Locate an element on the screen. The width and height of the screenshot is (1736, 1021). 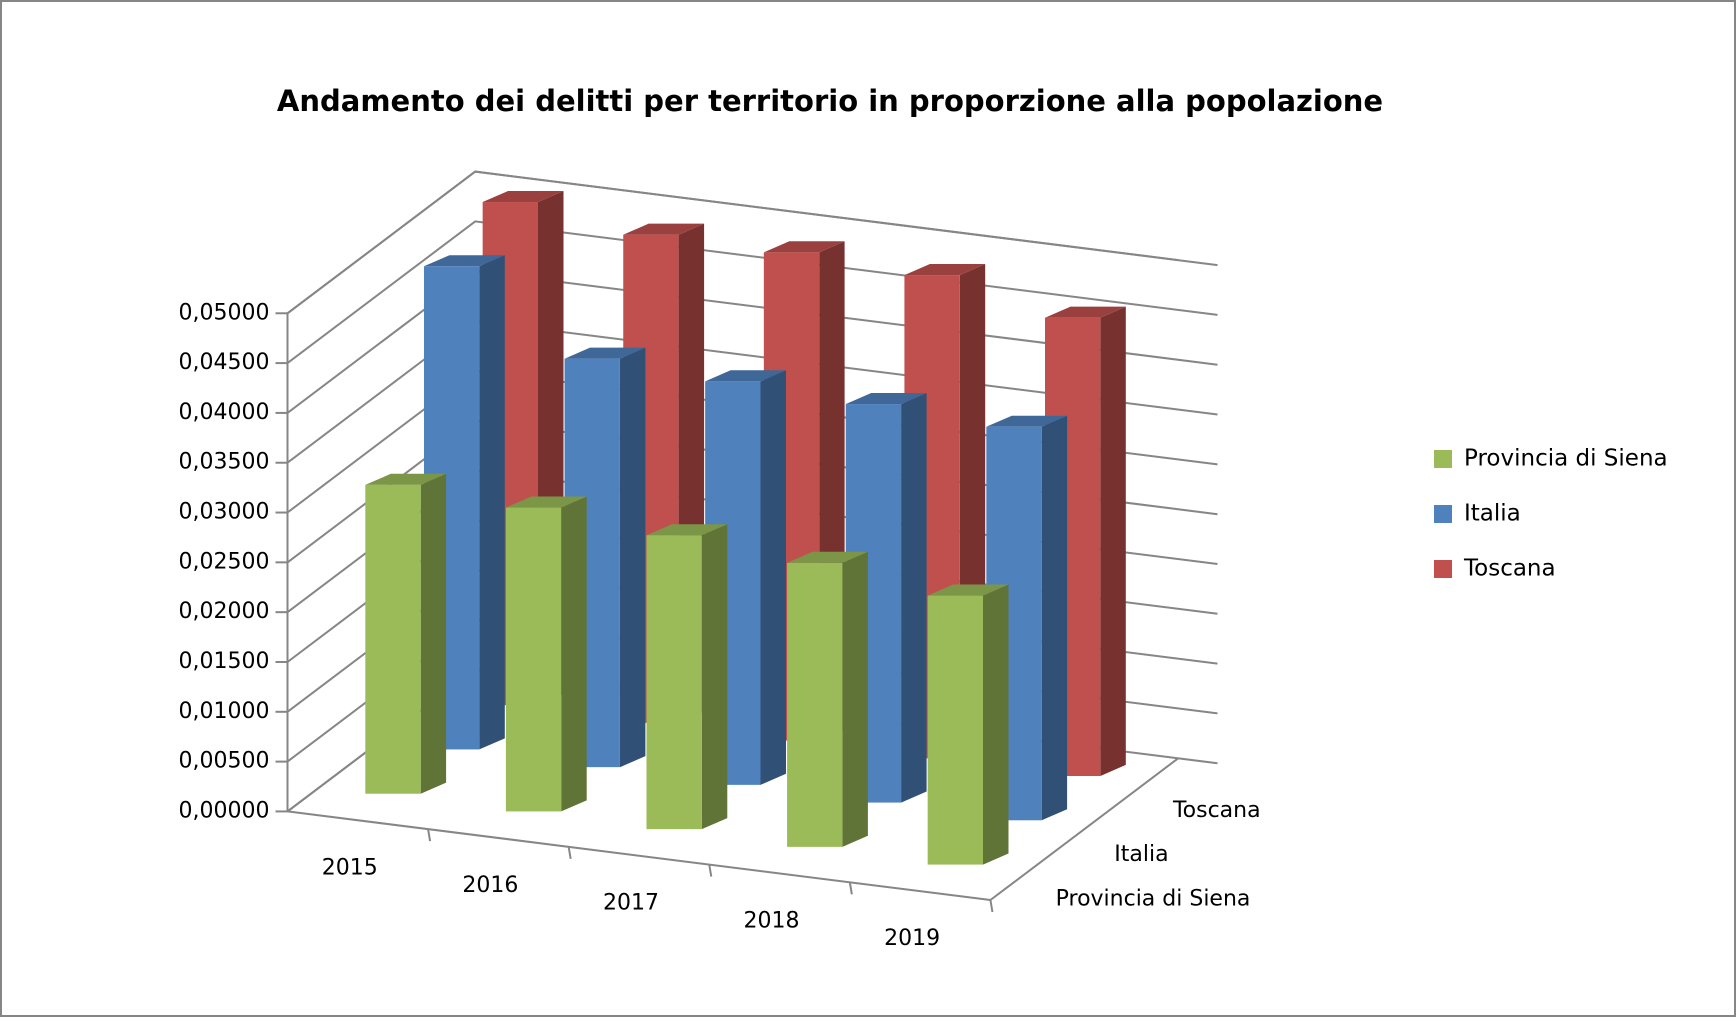
y-tick-label: 0,02000 is located at coordinates (224, 611).